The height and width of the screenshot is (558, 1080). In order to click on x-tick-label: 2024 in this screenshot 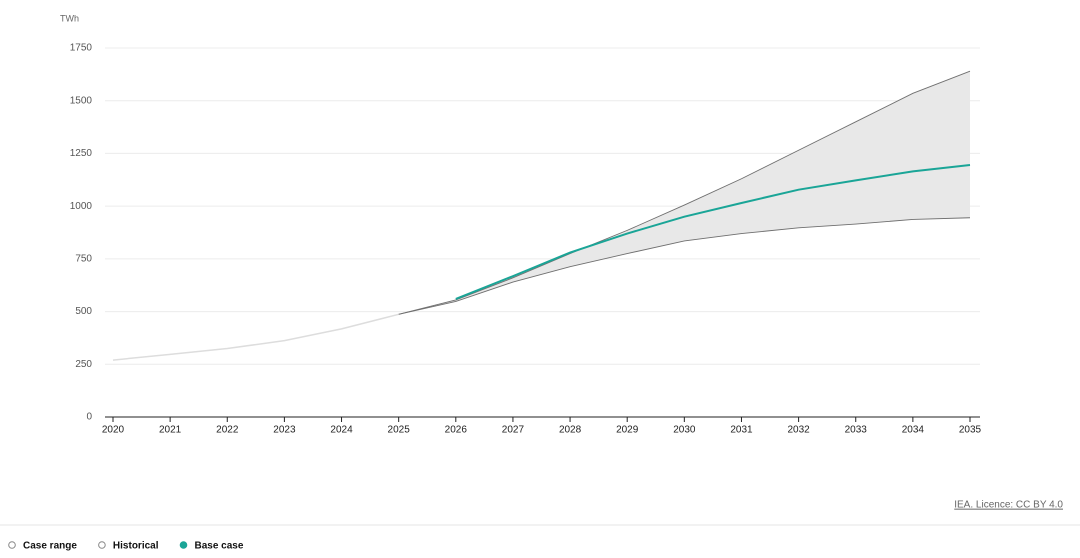, I will do `click(341, 430)`.